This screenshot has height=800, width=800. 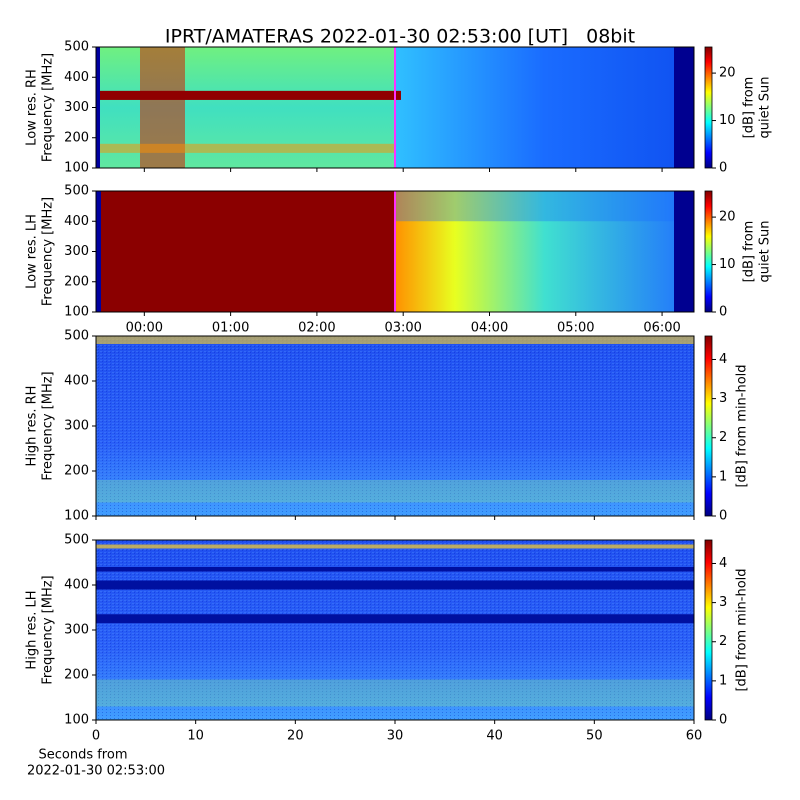 I want to click on x-tick-label: 50, so click(x=594, y=736).